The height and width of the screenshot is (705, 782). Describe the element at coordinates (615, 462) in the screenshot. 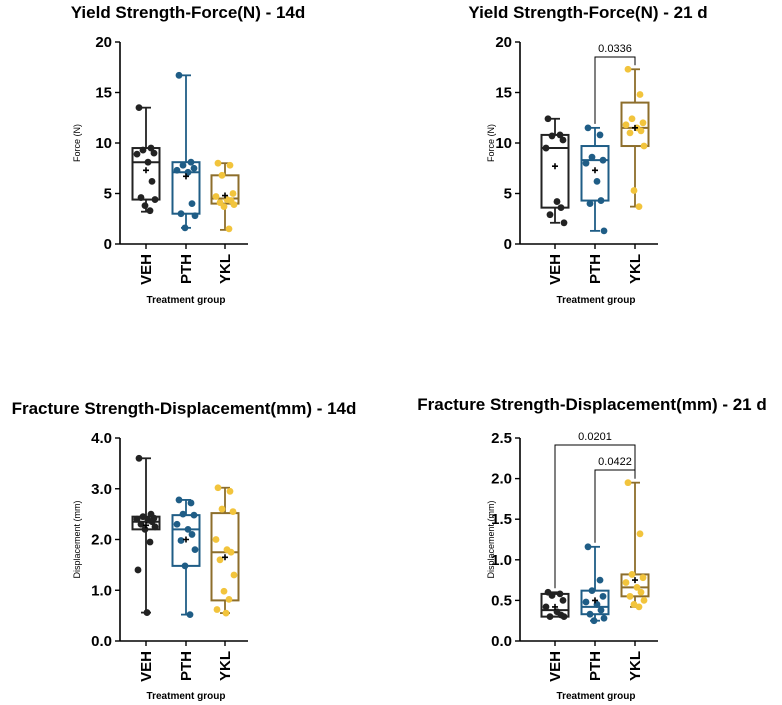

I see `p-value-label: 0.0422` at that location.